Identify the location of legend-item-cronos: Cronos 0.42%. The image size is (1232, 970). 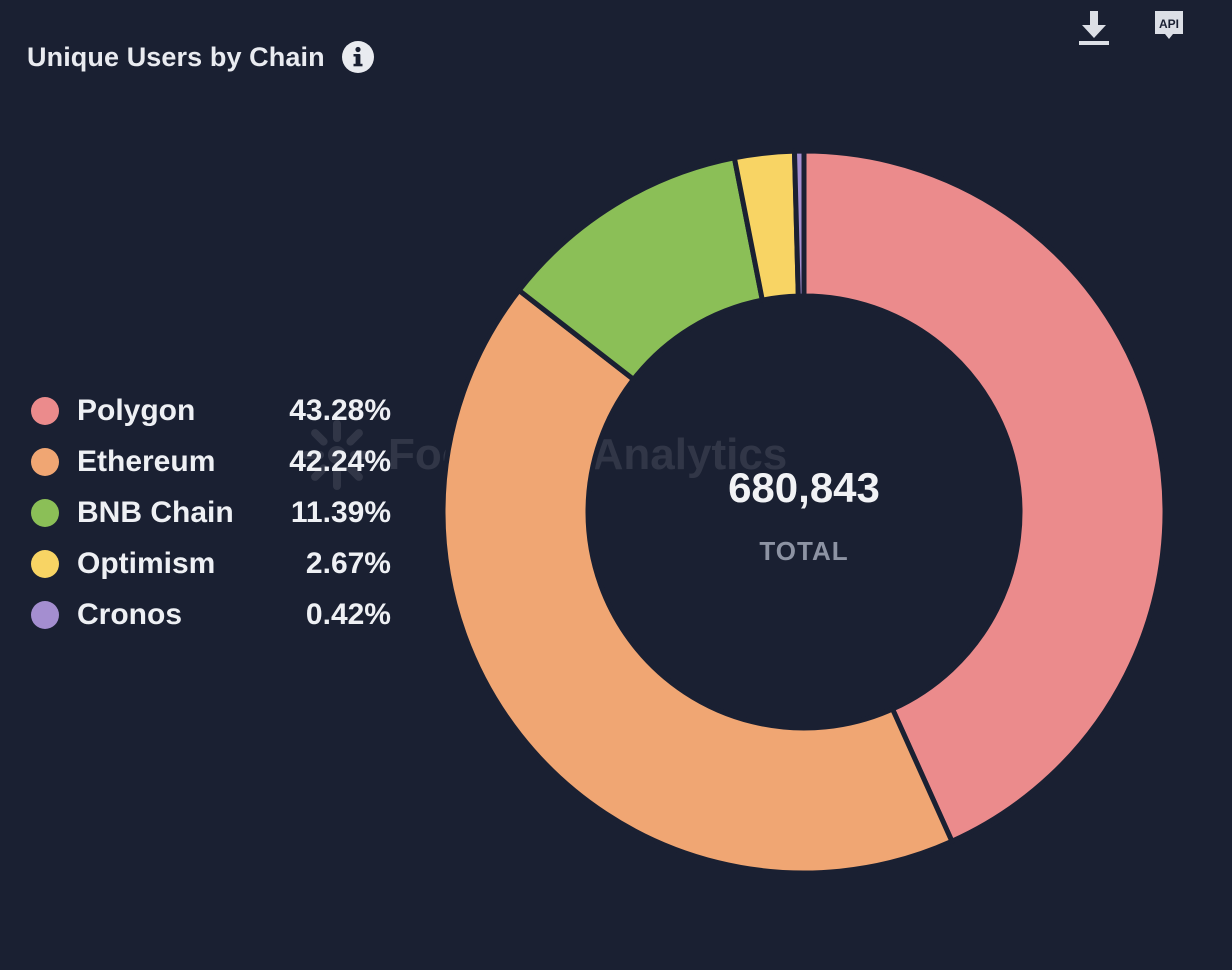
(211, 614).